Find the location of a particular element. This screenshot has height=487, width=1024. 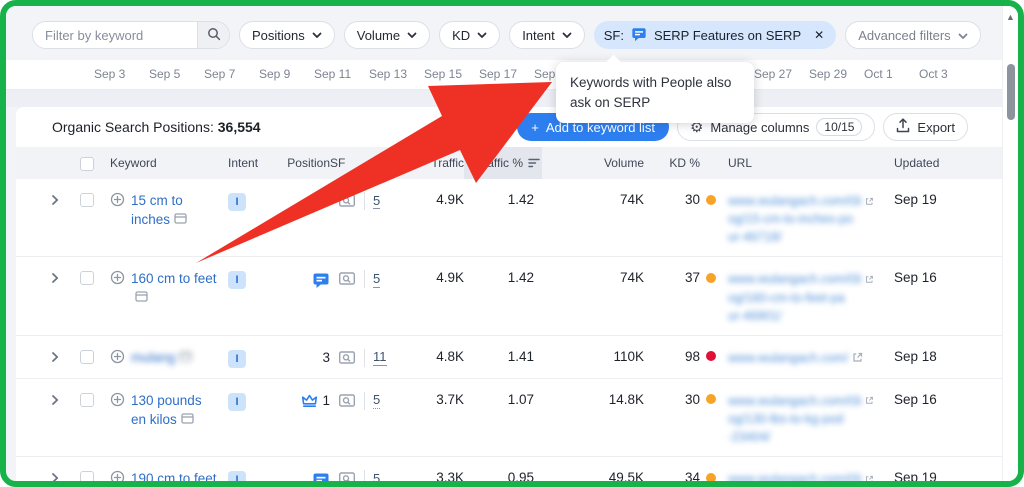

gear-icon: ⚙ is located at coordinates (696, 127).